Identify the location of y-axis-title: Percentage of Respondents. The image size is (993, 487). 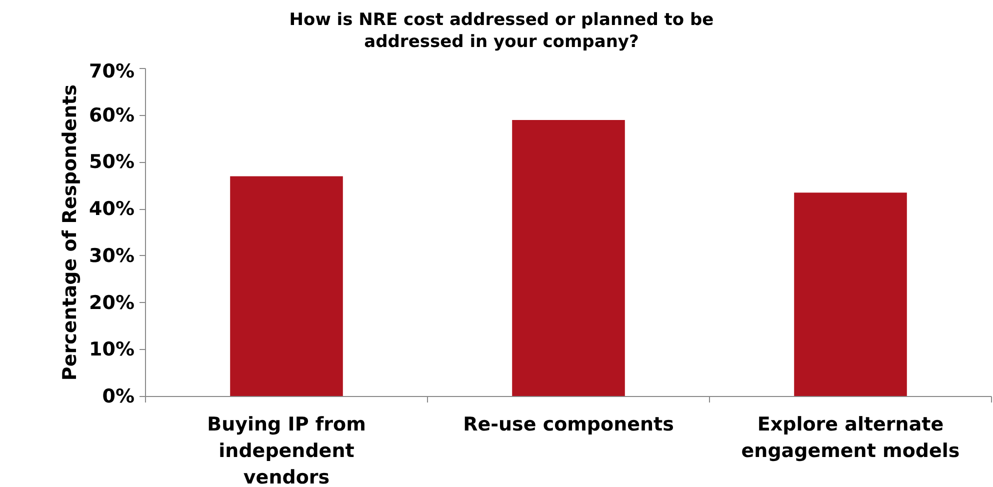
(70, 232).